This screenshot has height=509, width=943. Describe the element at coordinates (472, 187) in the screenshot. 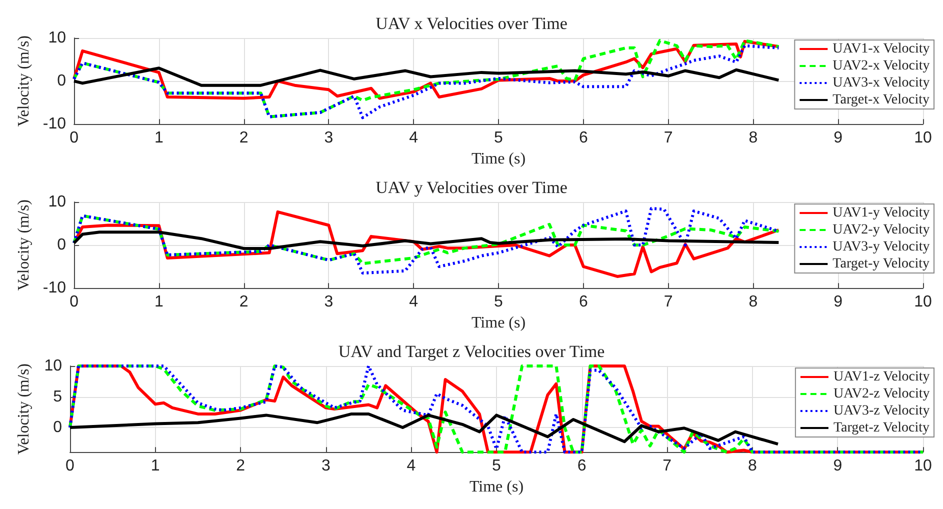

I see `chart-title: UAV y Velocities over Time` at that location.